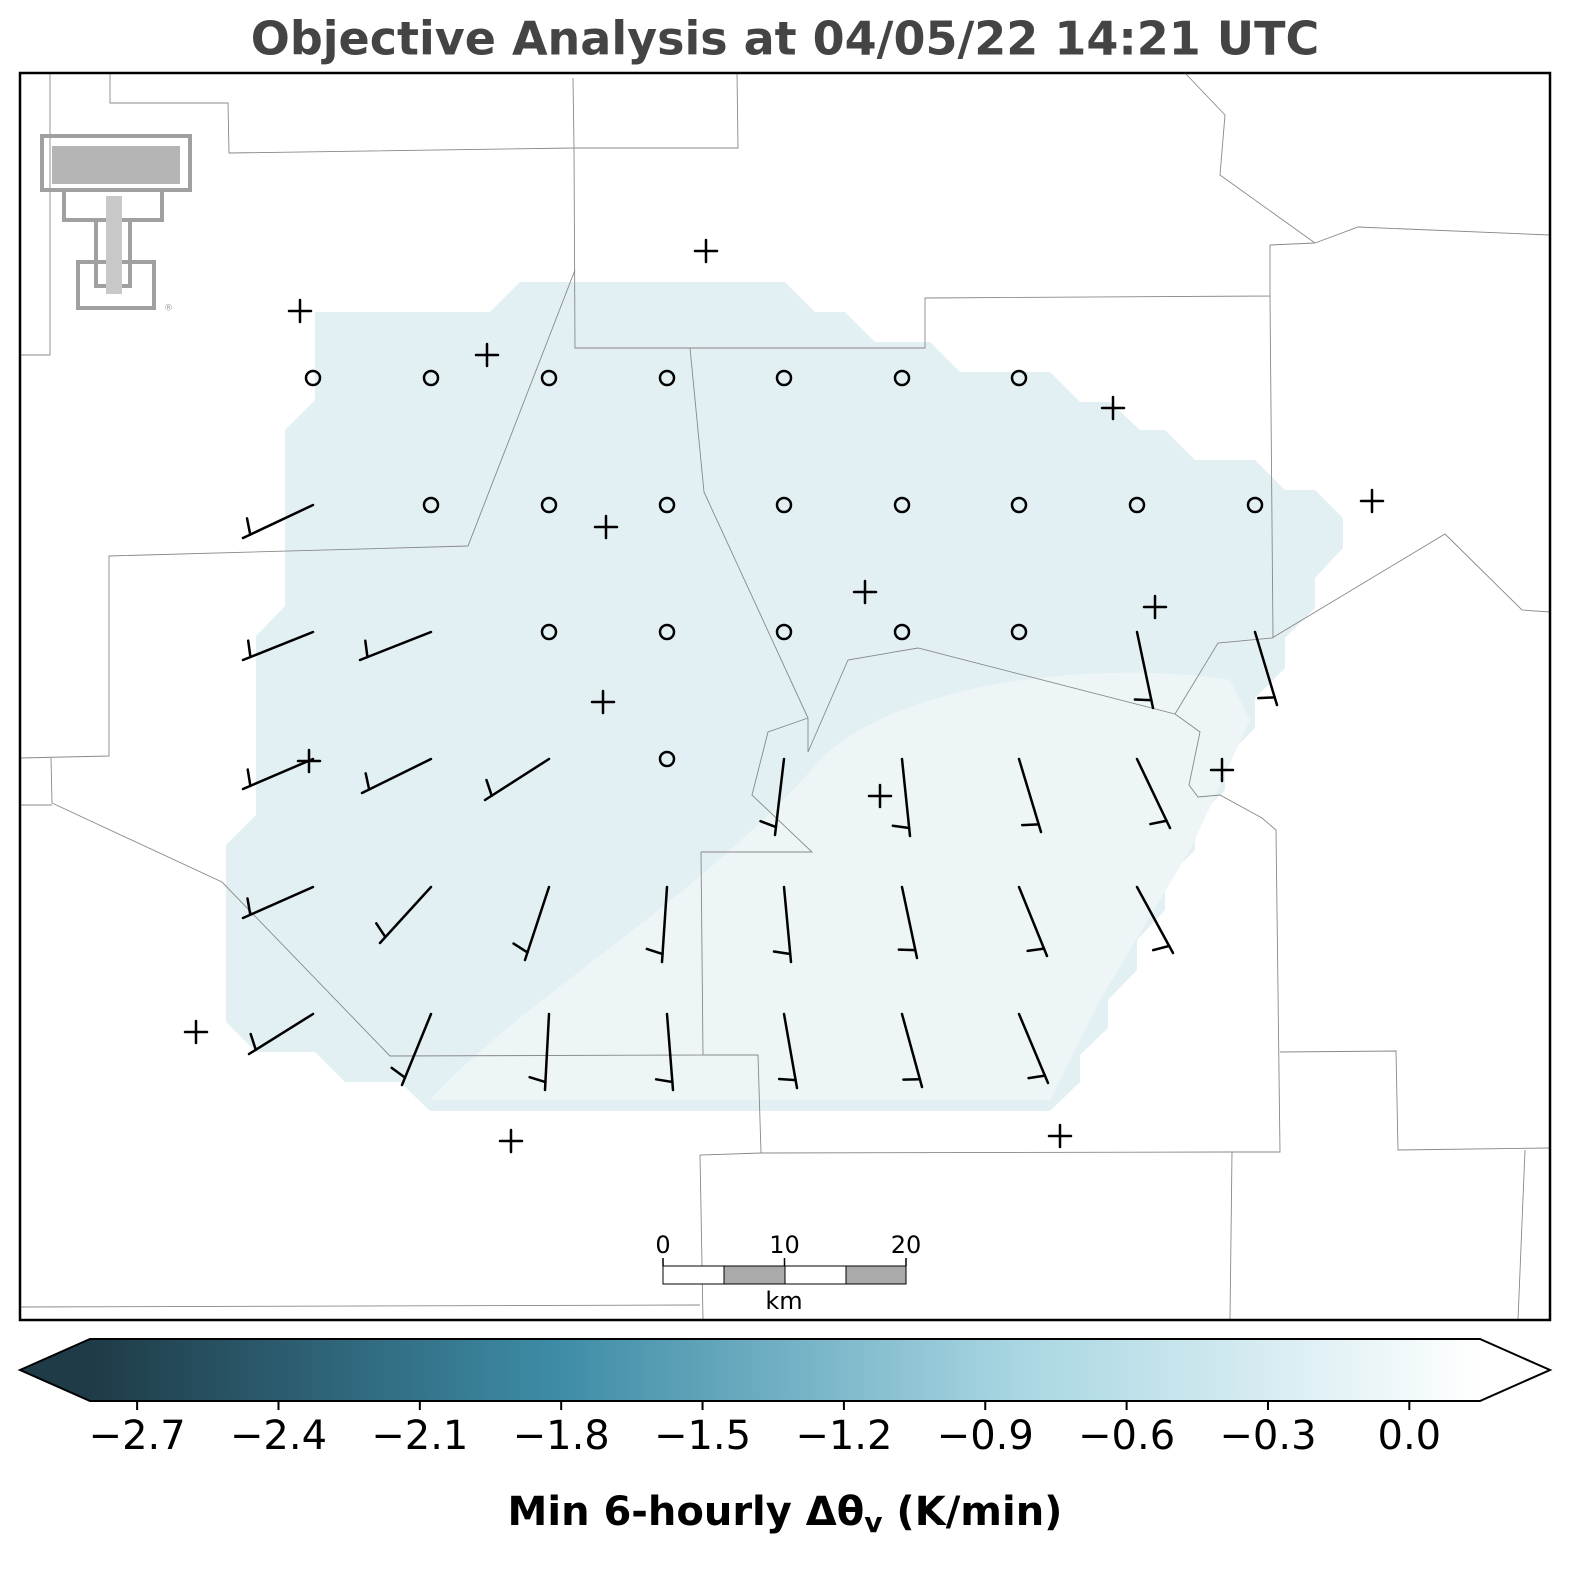  Describe the element at coordinates (873, 1522) in the screenshot. I see `label-subscript: v` at that location.